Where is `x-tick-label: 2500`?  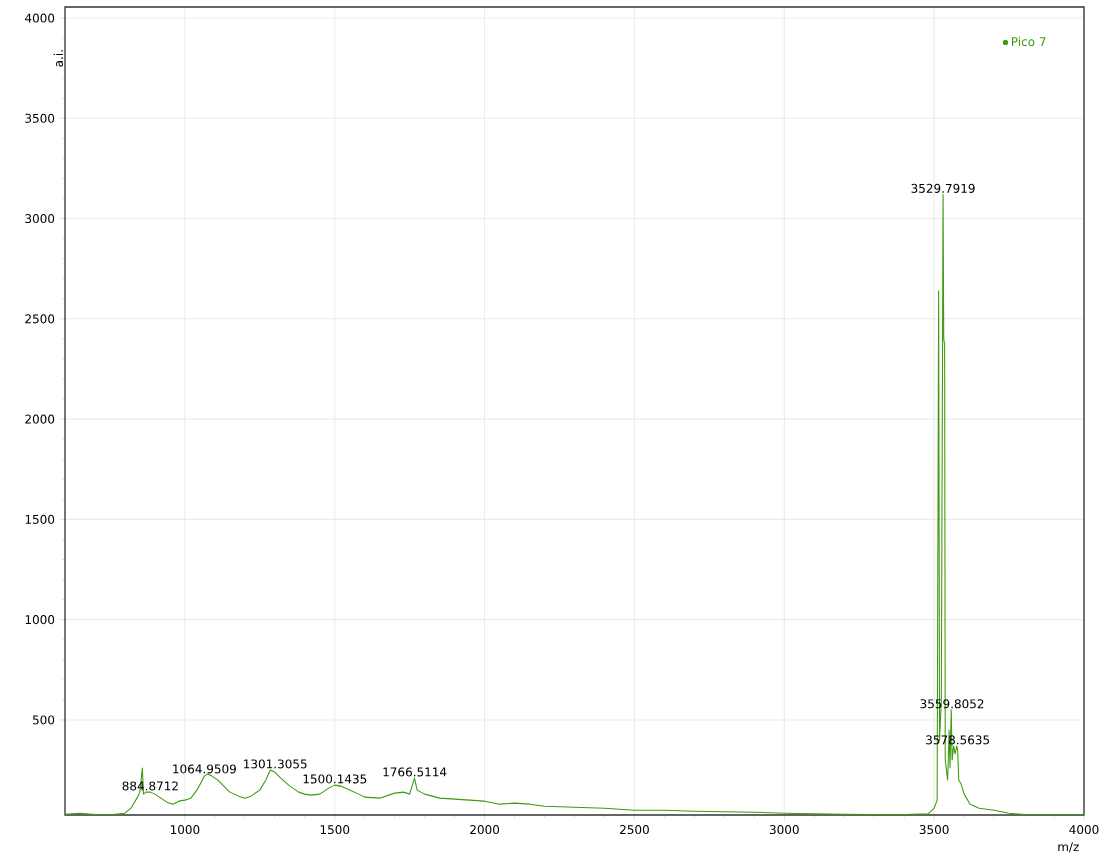 x-tick-label: 2500 is located at coordinates (634, 830).